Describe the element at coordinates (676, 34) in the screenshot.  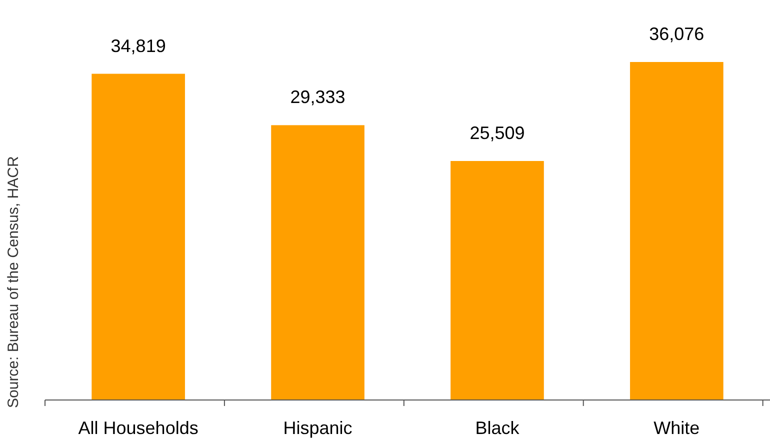
I see `data-label: 36,076` at that location.